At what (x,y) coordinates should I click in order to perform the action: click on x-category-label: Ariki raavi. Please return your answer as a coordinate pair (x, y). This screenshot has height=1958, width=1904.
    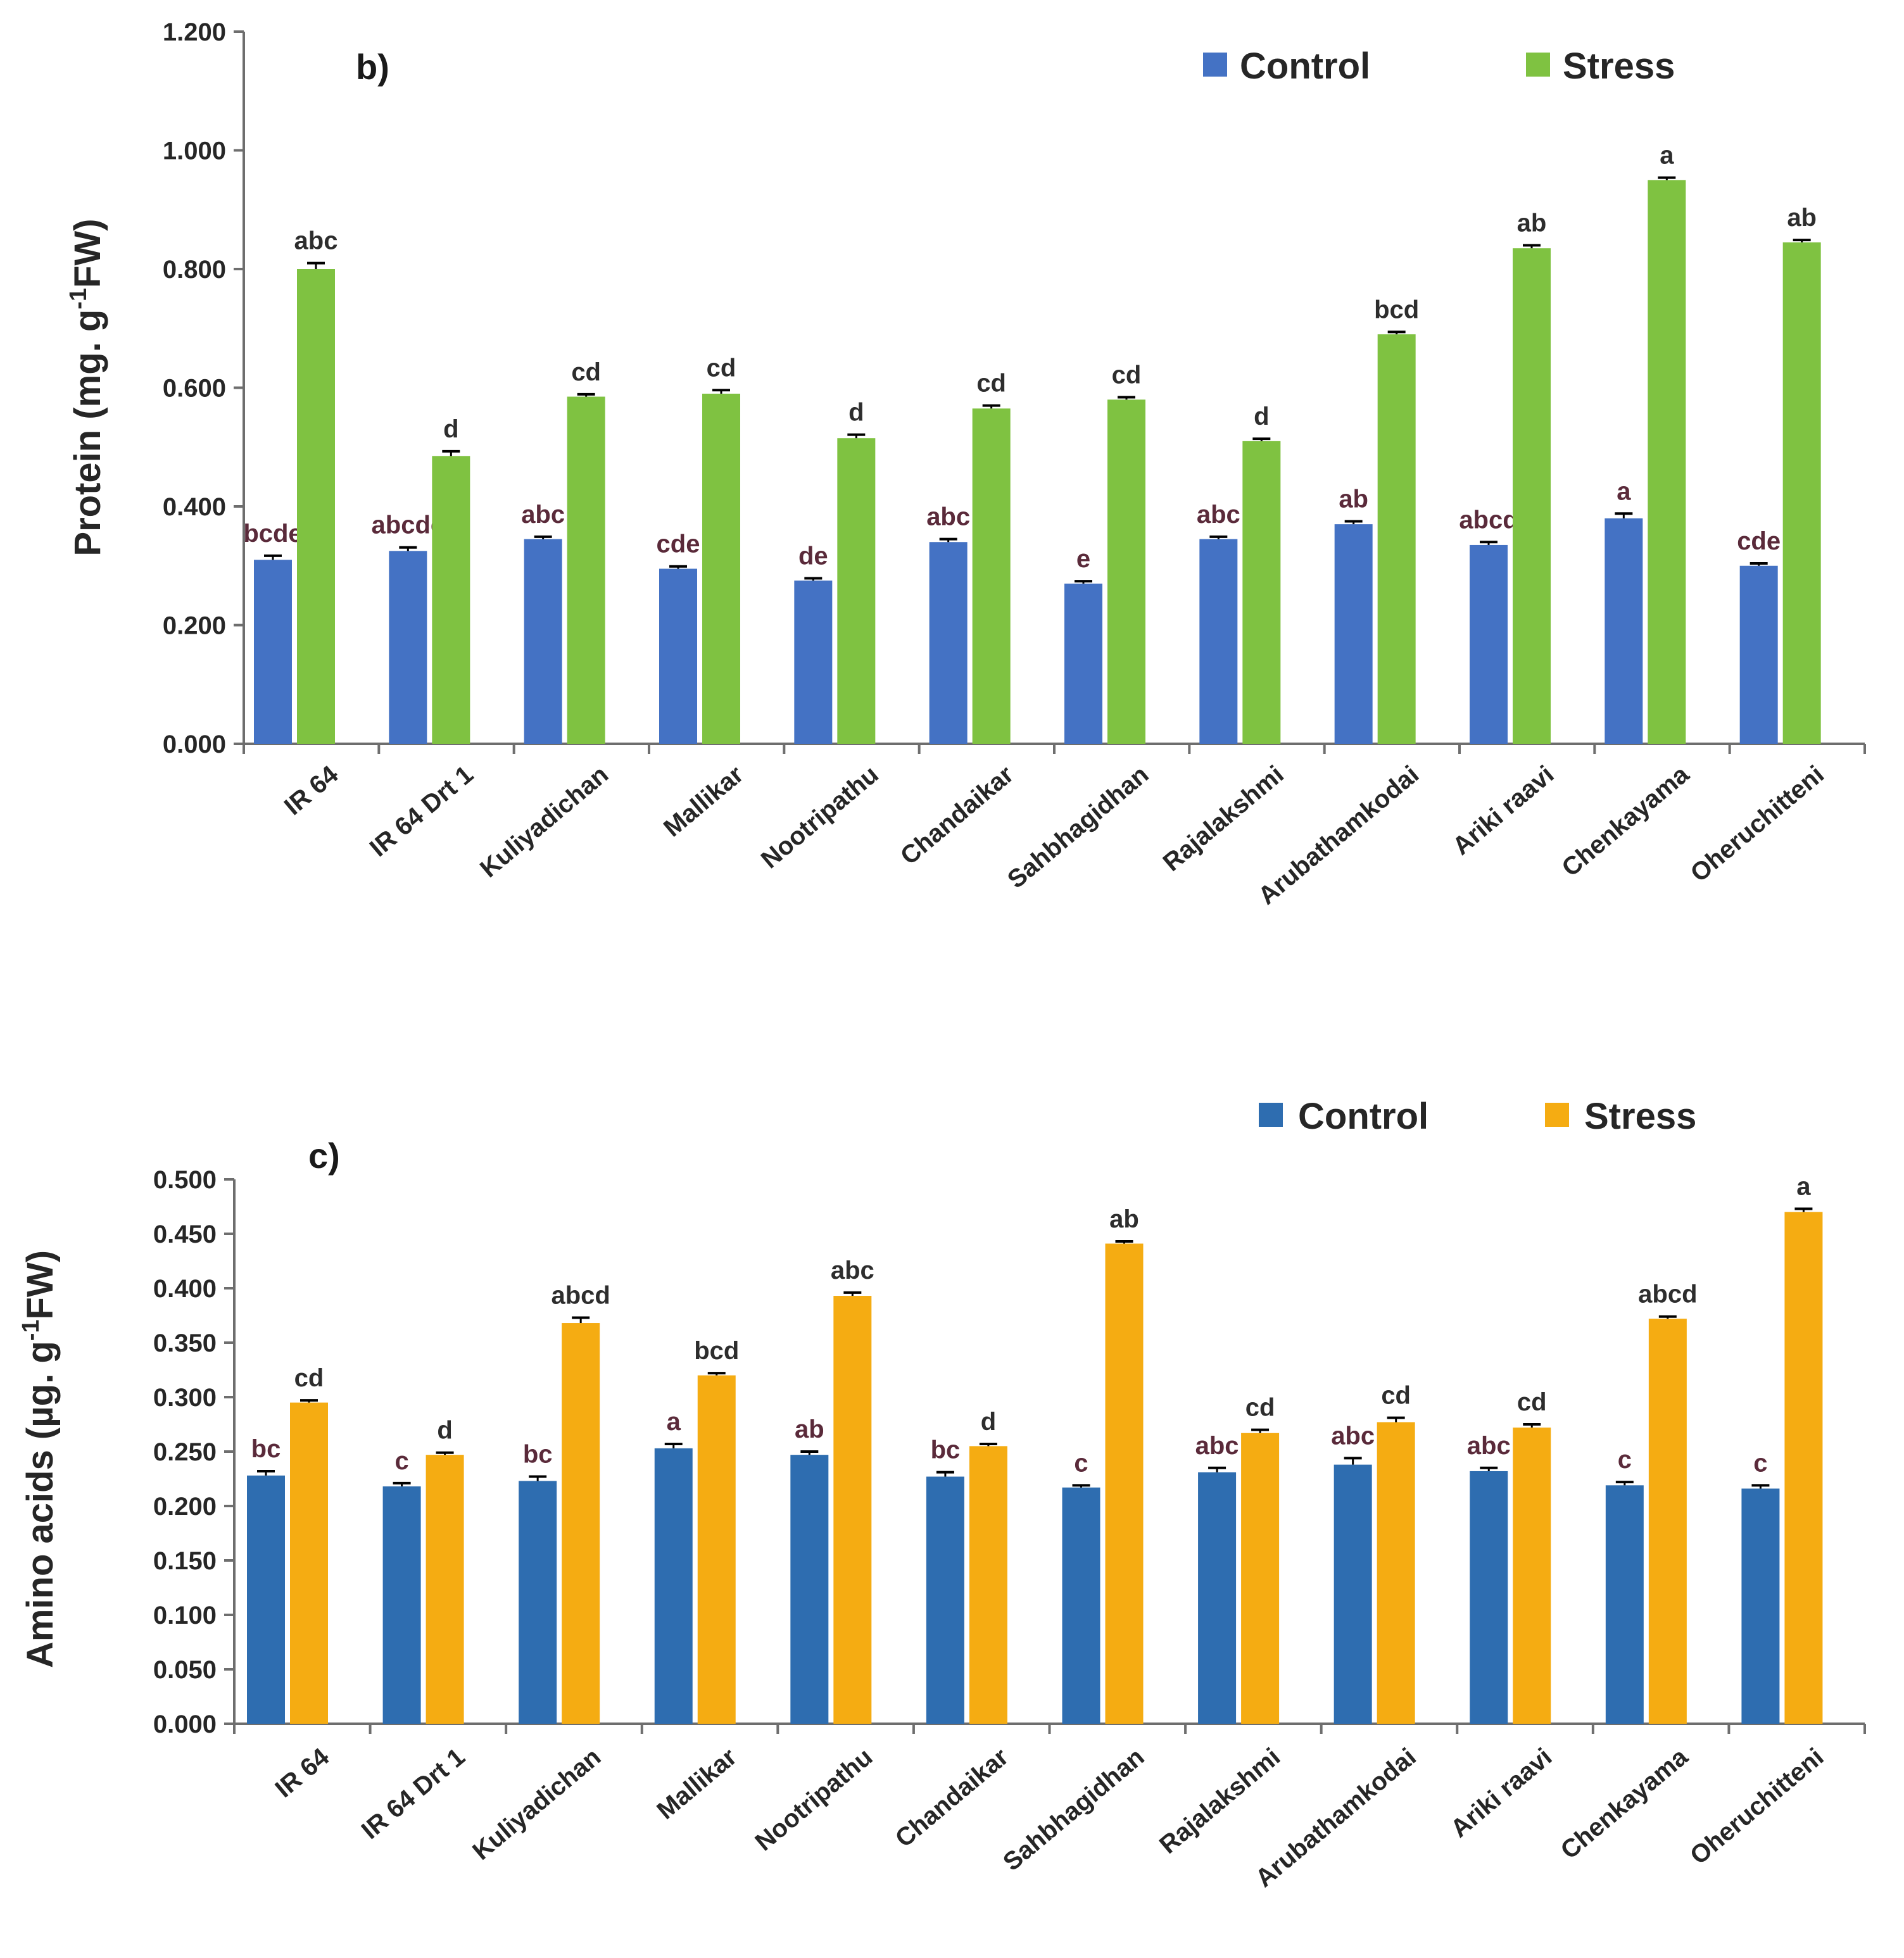
    Looking at the image, I should click on (1503, 810).